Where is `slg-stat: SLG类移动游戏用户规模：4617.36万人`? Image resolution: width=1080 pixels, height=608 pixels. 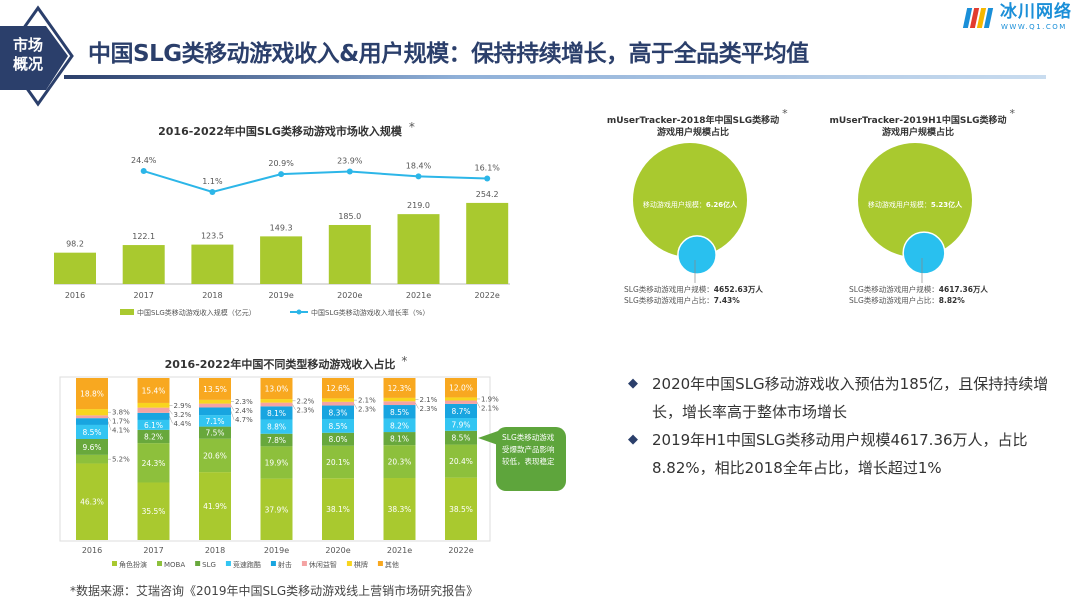 slg-stat: SLG类移动游戏用户规模：4617.36万人 is located at coordinates (918, 289).